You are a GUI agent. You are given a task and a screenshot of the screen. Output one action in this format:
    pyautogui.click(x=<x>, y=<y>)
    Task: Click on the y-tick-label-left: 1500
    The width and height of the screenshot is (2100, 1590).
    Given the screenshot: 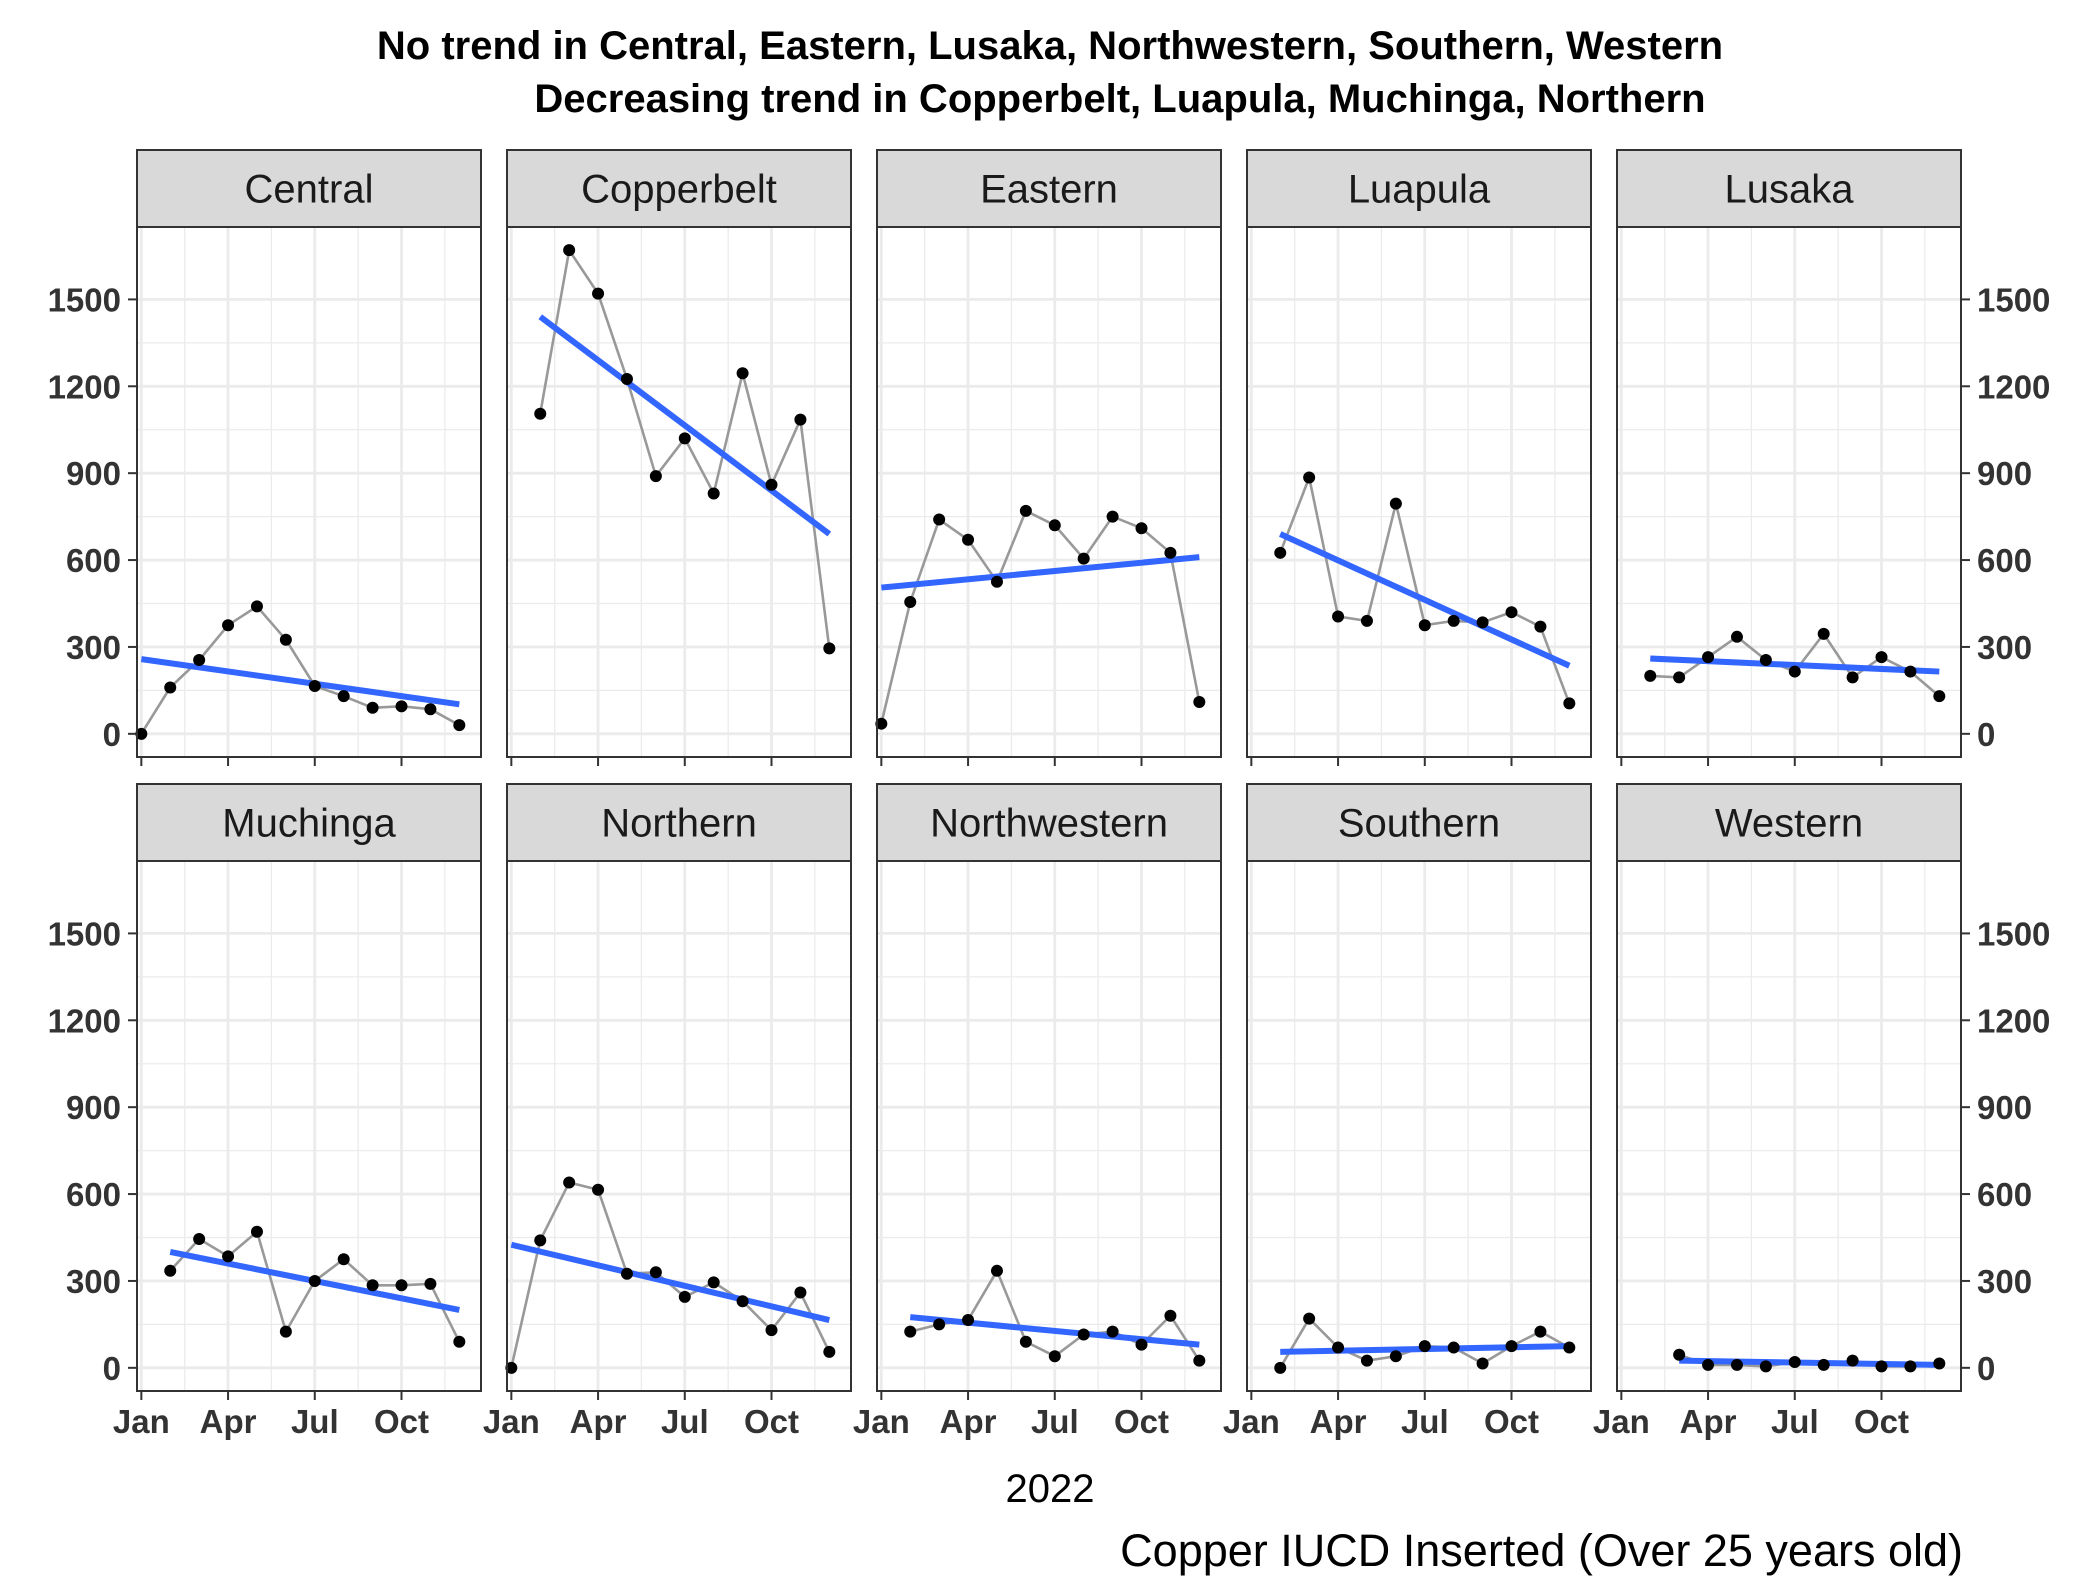 What is the action you would take?
    pyautogui.click(x=84, y=933)
    